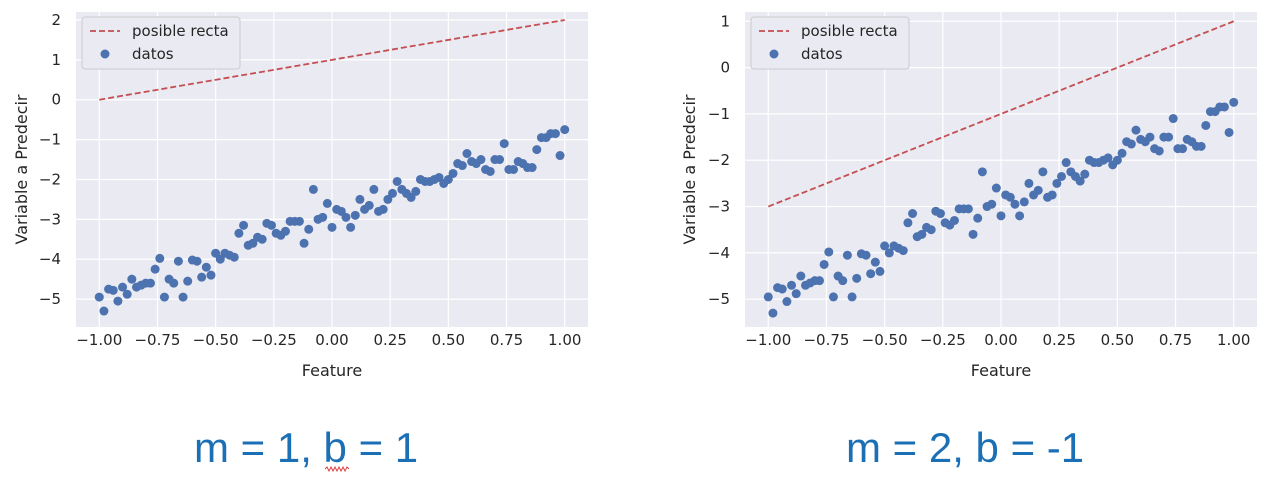 The width and height of the screenshot is (1266, 478). I want to click on y-tick-label: −2, so click(50, 179).